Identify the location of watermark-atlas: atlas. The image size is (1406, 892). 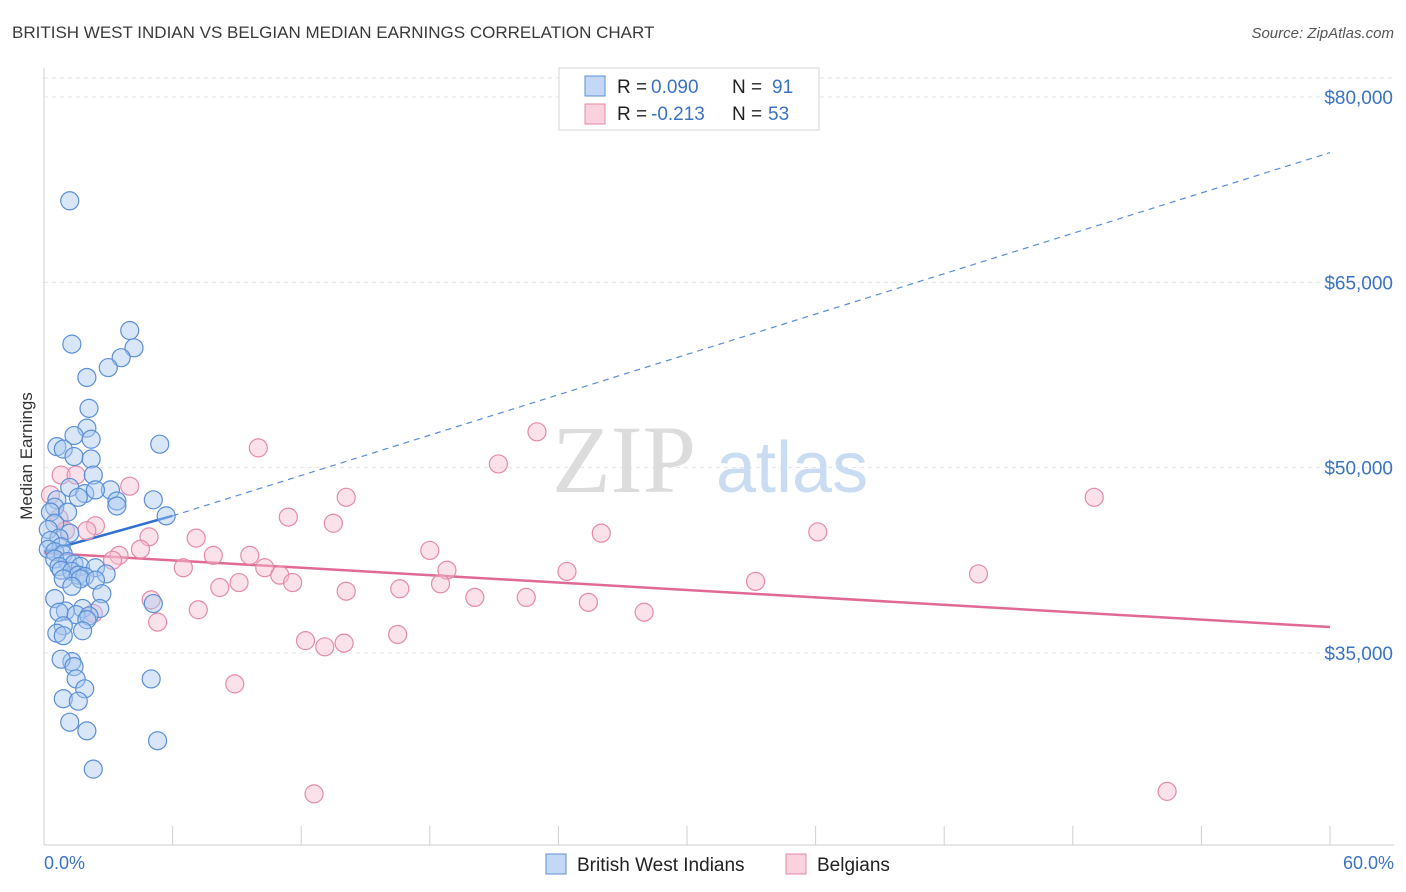
(792, 468).